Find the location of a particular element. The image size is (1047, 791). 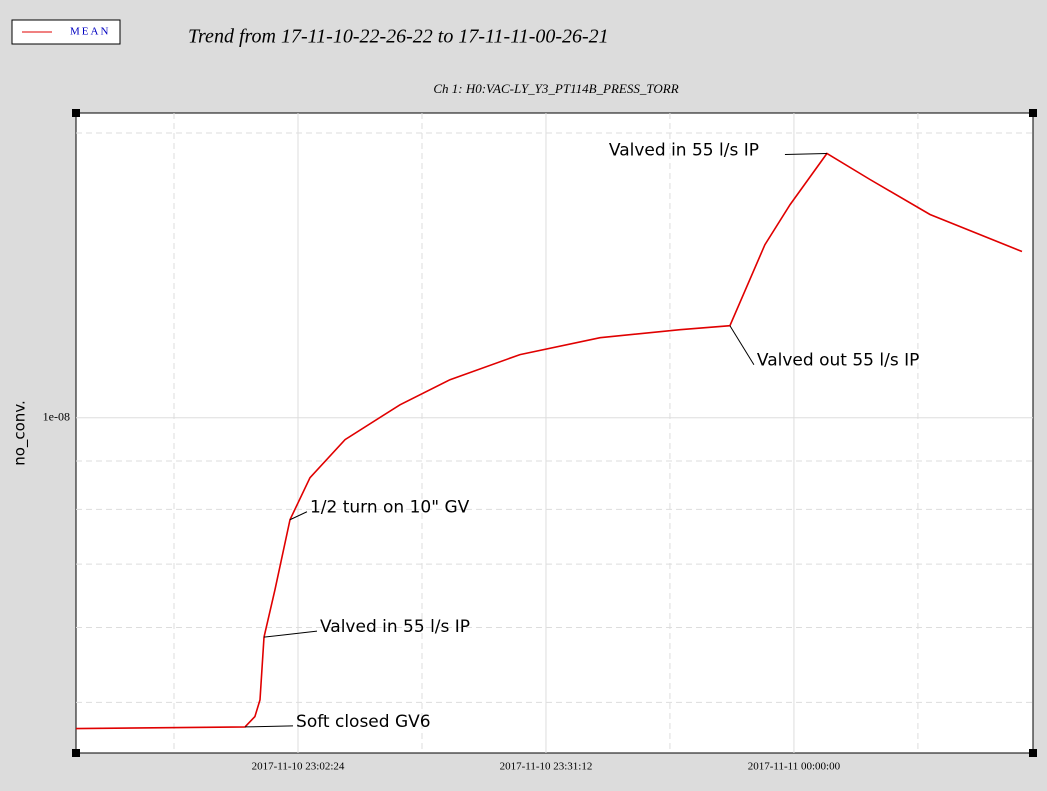

x-tick-label: 2017-11-10 23:31:12 is located at coordinates (546, 767).